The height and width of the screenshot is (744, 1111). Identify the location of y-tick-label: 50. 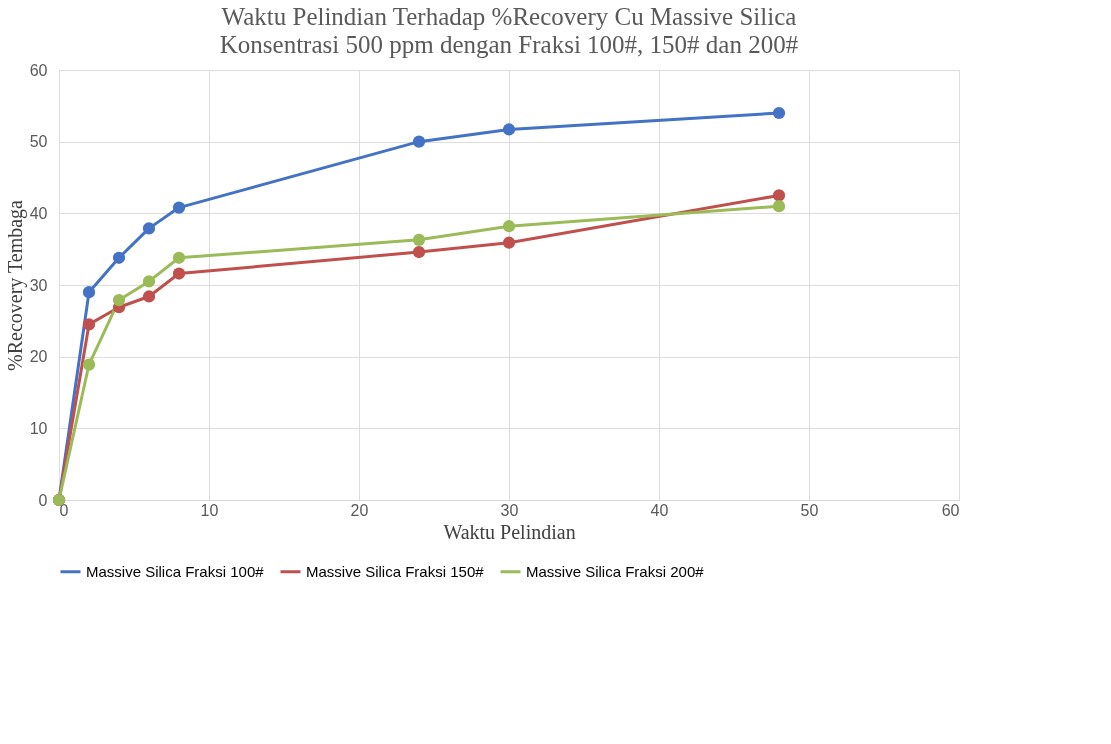
(38, 142).